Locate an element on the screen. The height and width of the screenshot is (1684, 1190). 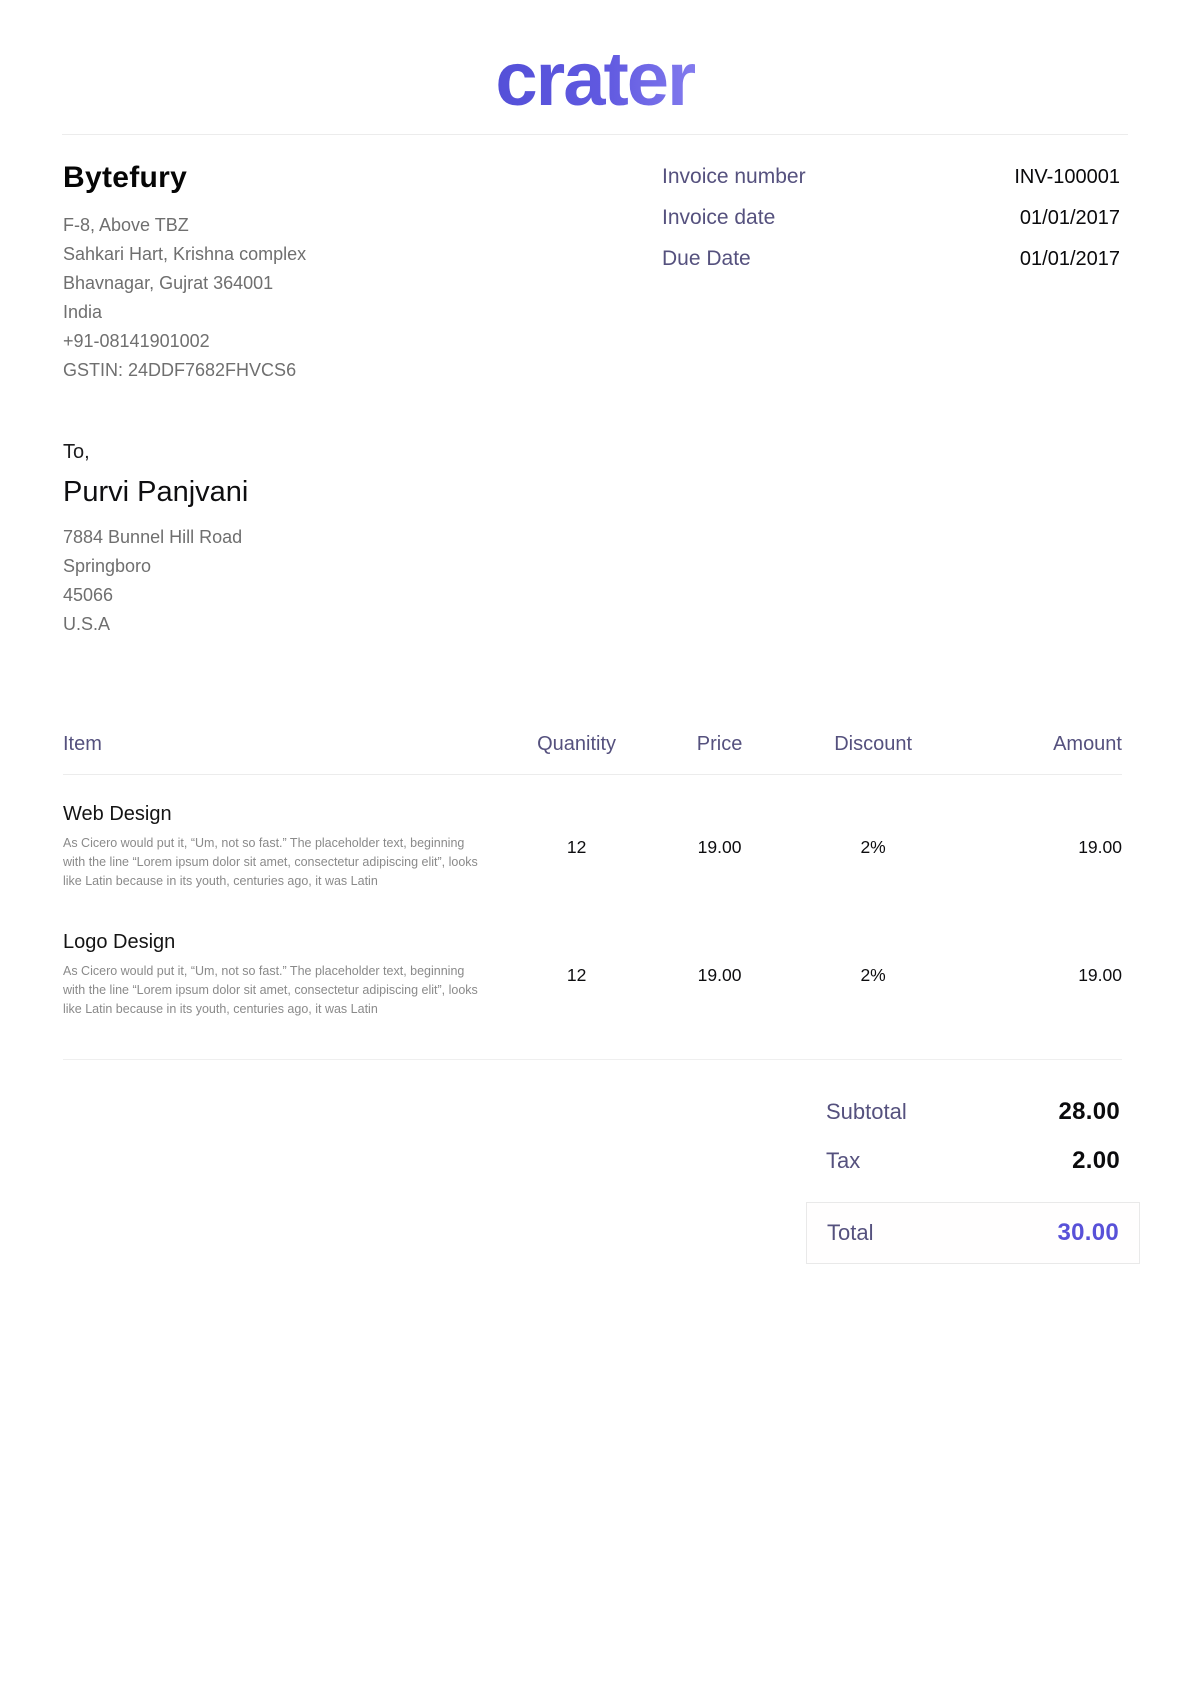
items-table-header: Item Quanitity Price Discount Amount is located at coordinates (592, 754).